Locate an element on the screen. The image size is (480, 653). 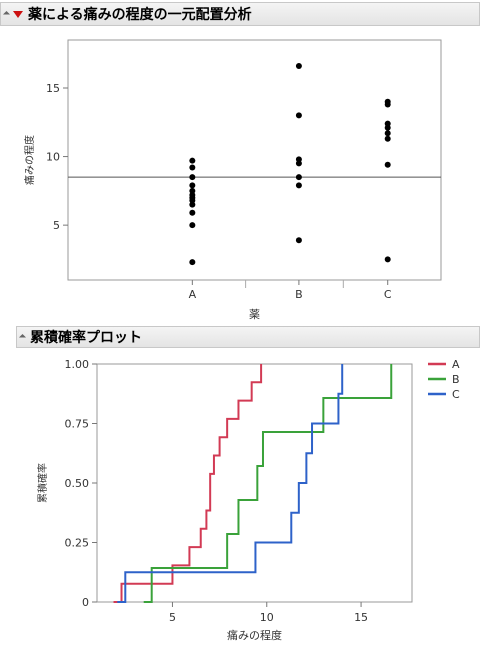
y-tick-label: 0.25 is located at coordinates (77, 543).